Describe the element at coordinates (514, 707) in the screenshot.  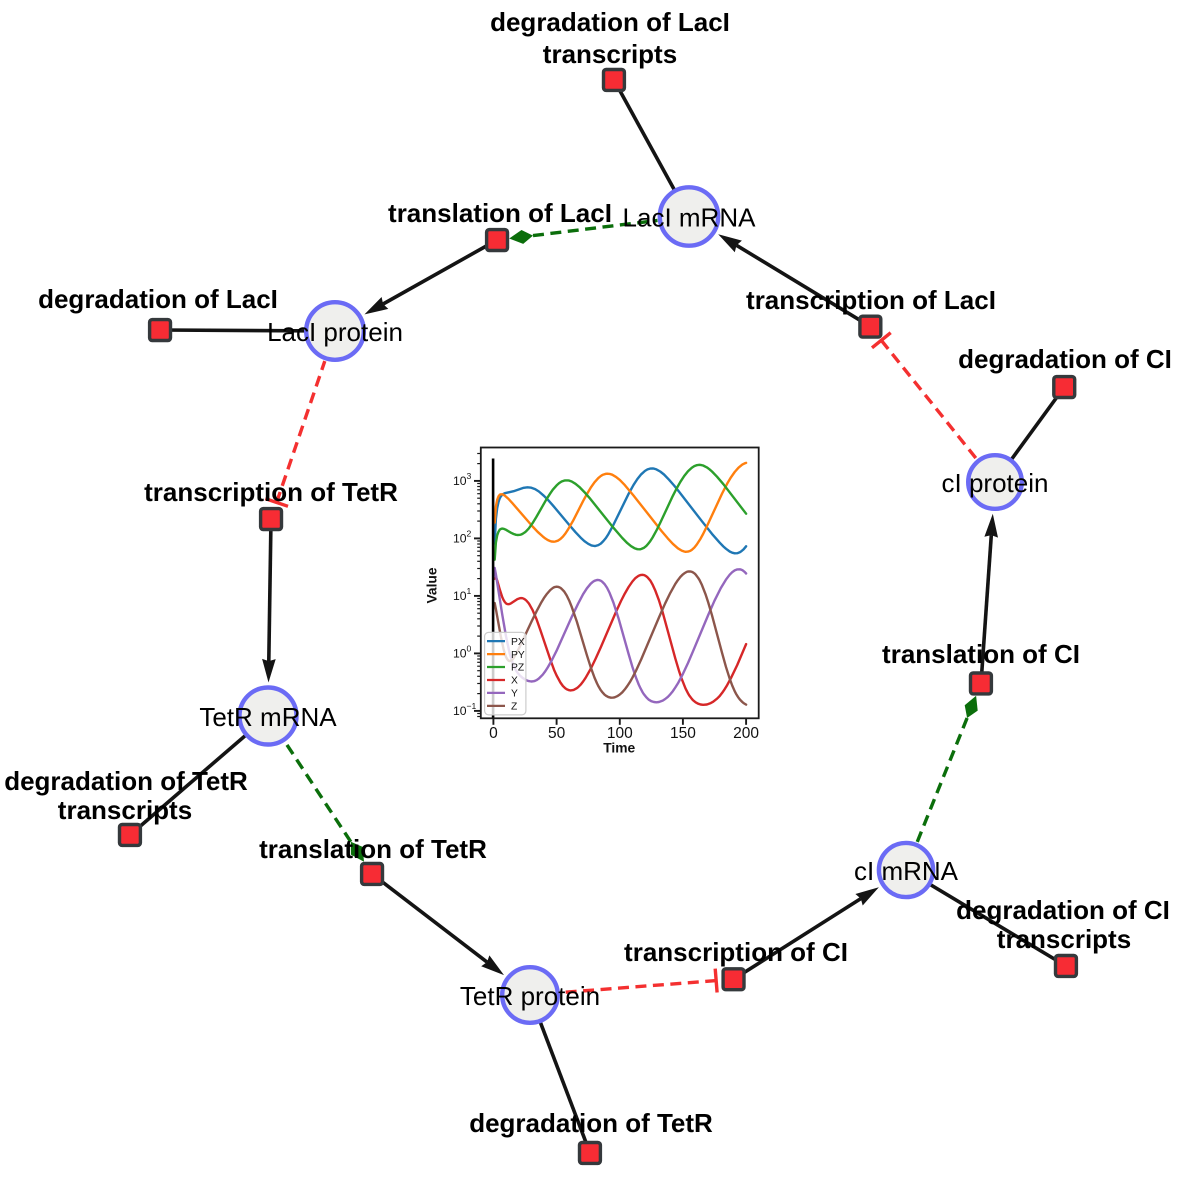
I see `svg-text: Z` at that location.